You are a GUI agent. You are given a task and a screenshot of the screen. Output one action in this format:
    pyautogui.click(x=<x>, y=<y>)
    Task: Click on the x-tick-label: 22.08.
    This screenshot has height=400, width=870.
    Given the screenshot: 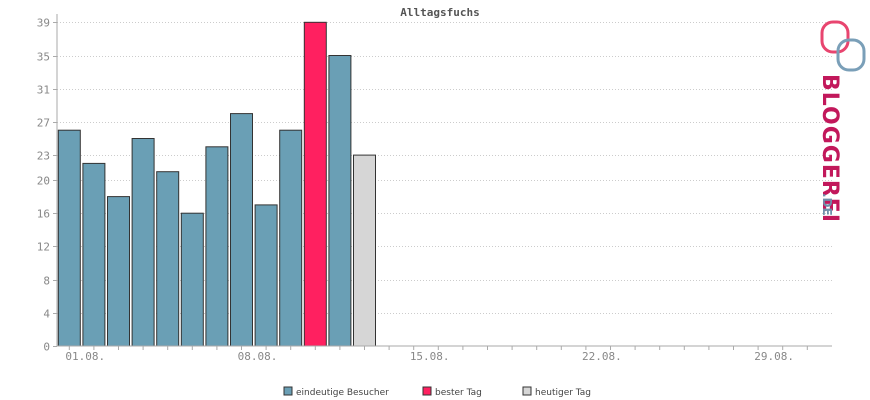 What is the action you would take?
    pyautogui.click(x=602, y=356)
    